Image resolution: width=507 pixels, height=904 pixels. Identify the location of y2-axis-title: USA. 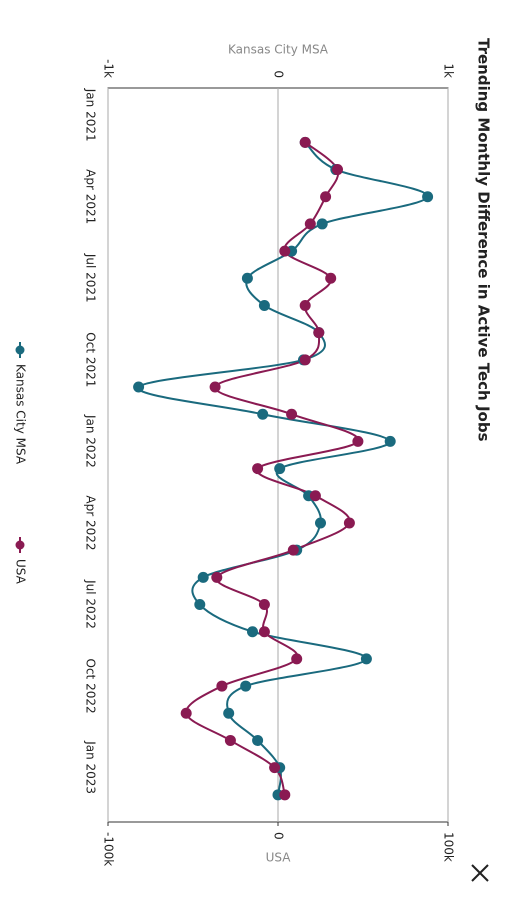
(279, 858).